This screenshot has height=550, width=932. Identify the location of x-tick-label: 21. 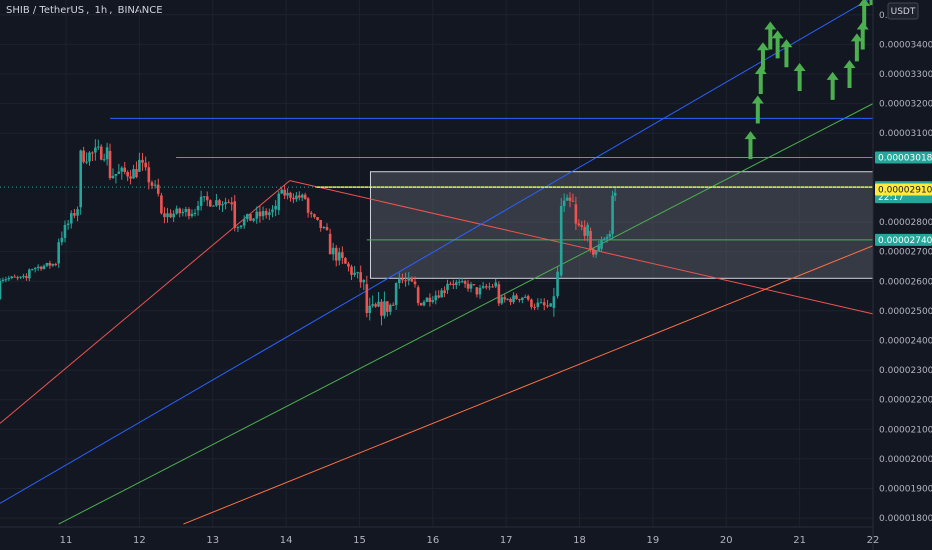
(799, 540).